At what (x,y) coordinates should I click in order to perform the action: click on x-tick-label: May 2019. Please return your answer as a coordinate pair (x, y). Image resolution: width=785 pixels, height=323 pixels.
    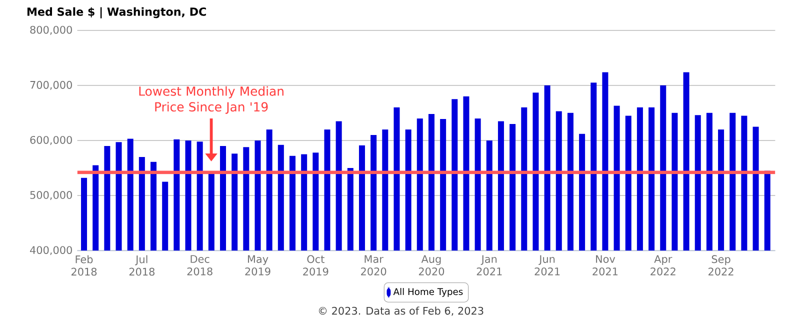
    Looking at the image, I should click on (257, 265).